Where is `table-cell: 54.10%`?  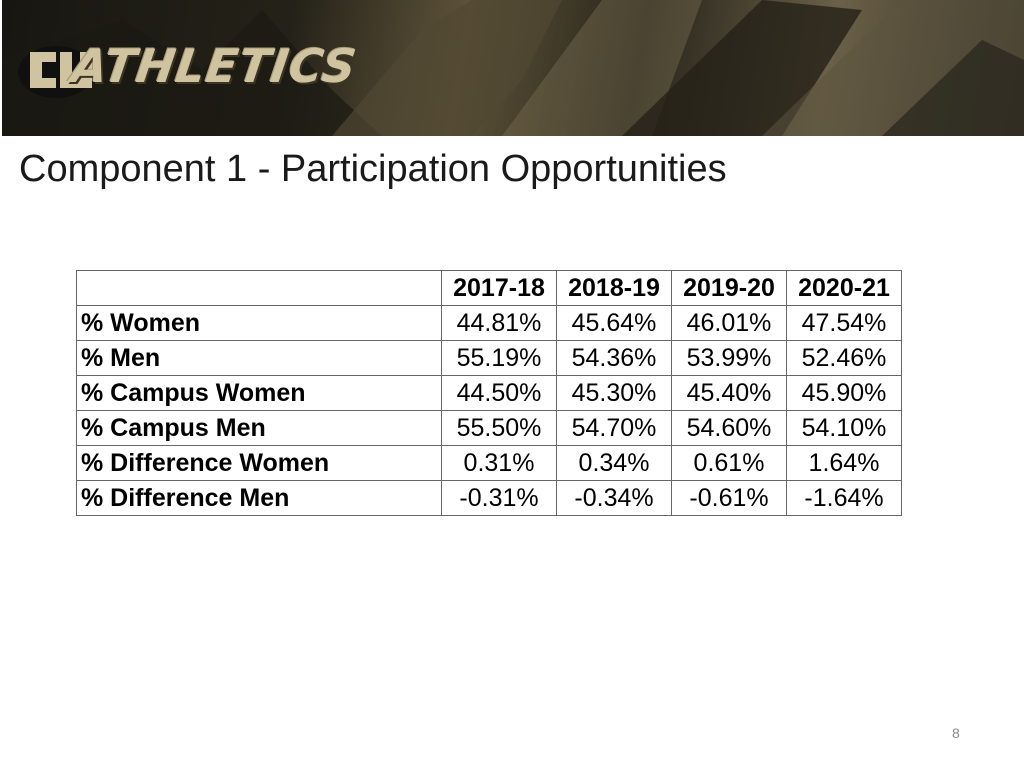
table-cell: 54.10% is located at coordinates (844, 428).